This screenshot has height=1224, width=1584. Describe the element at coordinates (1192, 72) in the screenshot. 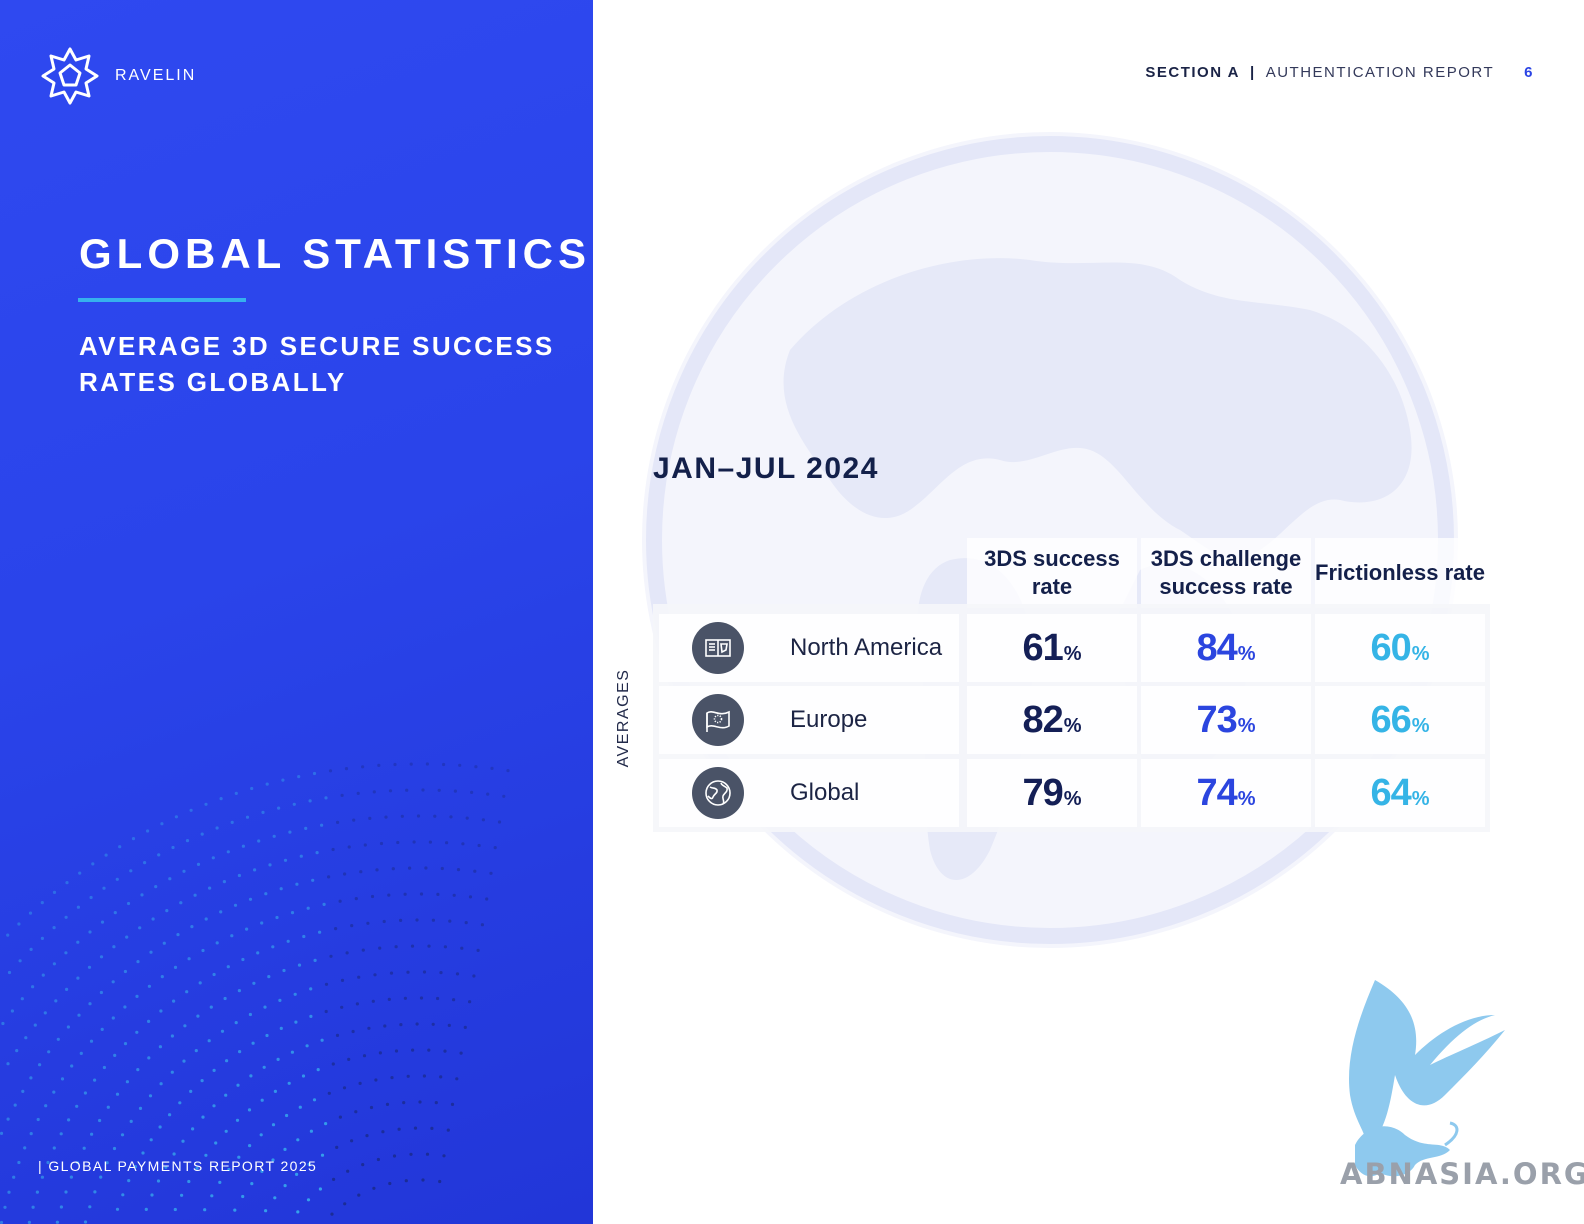

I see `section-label: SECTION A` at that location.